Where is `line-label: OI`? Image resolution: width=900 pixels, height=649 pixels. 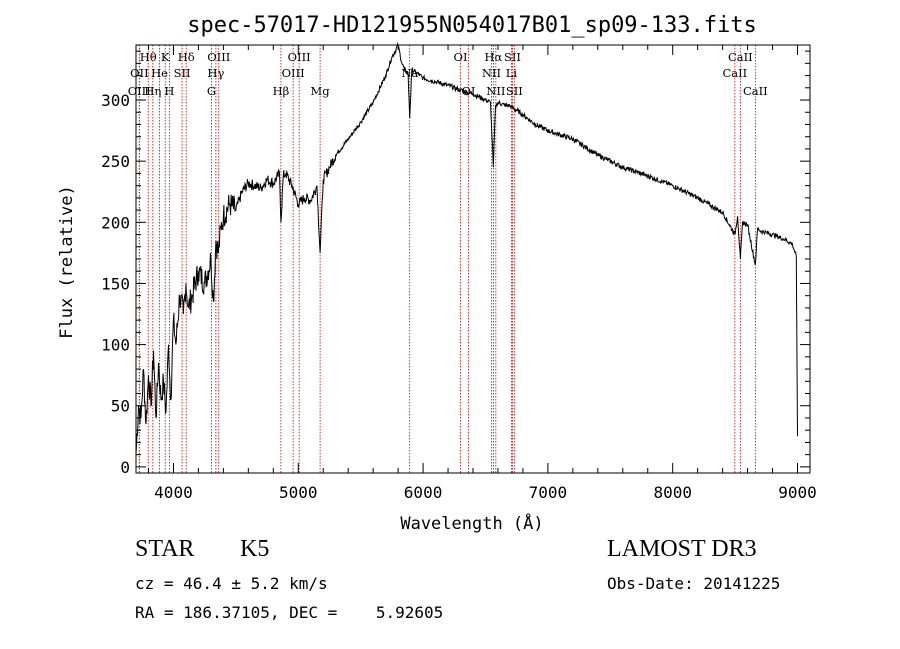
line-label: OI is located at coordinates (461, 57).